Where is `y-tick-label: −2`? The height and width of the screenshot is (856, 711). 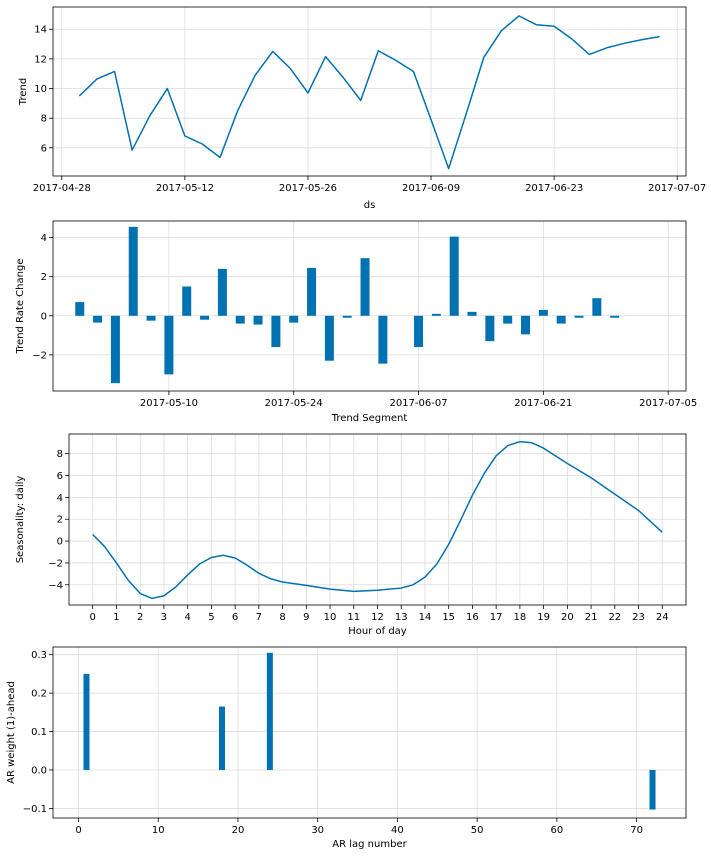 y-tick-label: −2 is located at coordinates (55, 563).